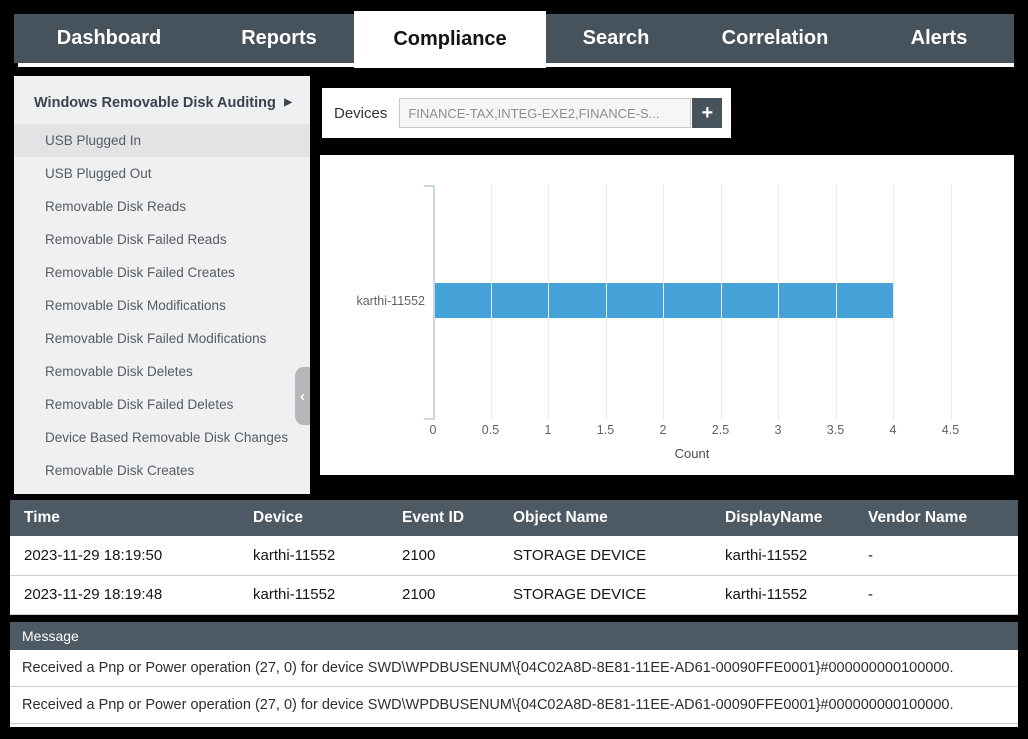  Describe the element at coordinates (109, 38) in the screenshot. I see `nav-tab-dashboard: Dashboard` at that location.